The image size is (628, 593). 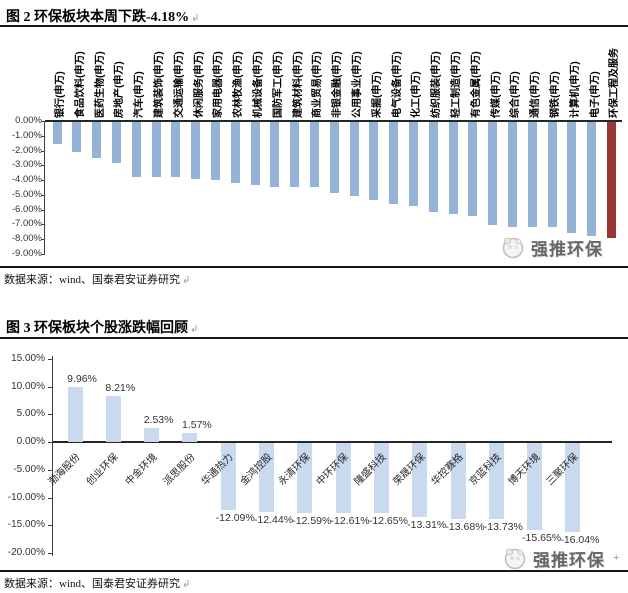 I want to click on fig3-source-text: 数据来源：wind、国泰君安证券研究, so click(x=92, y=584).